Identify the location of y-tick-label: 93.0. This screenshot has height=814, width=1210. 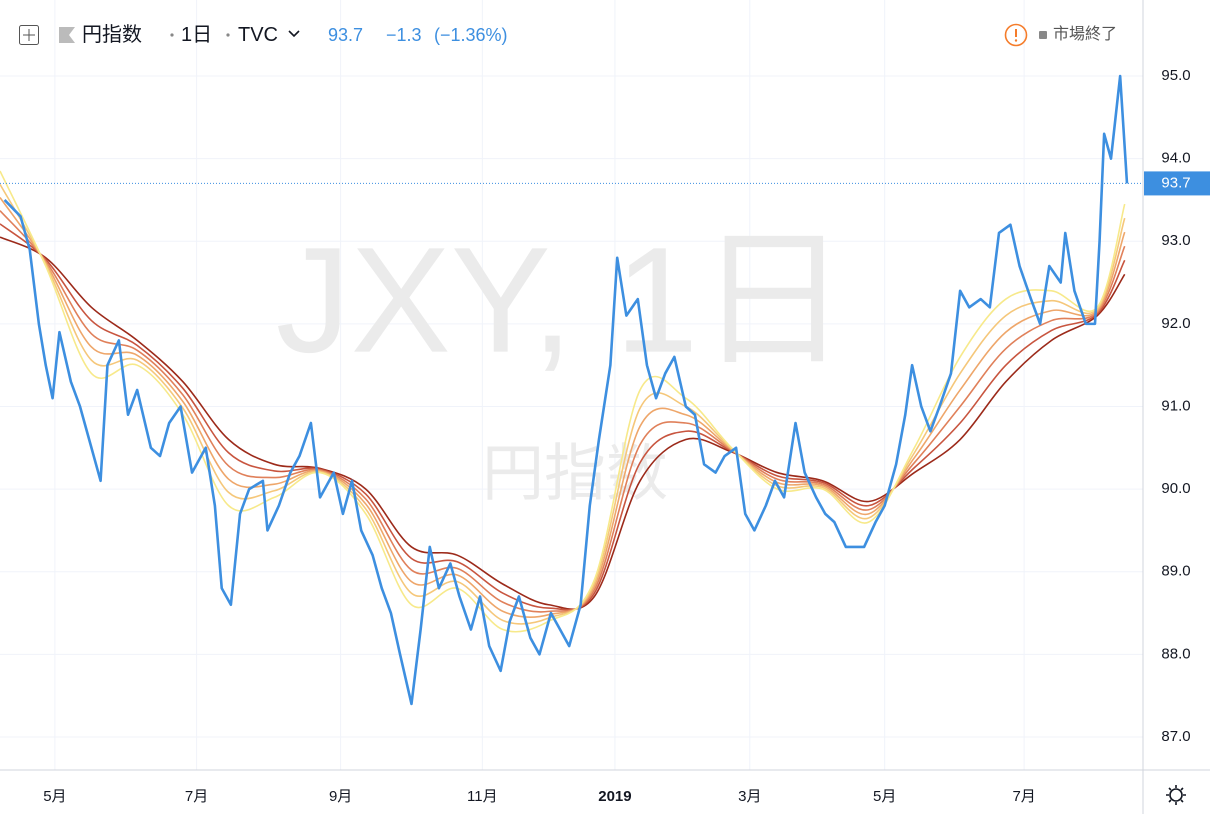
(1175, 240).